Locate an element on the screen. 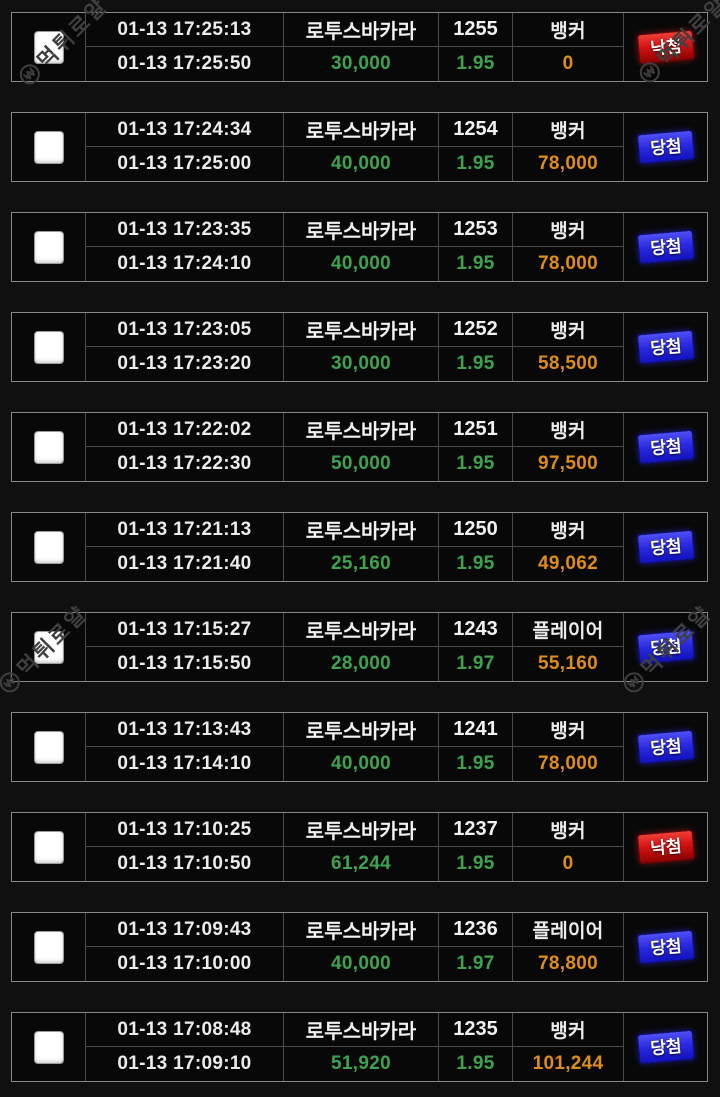 This screenshot has height=1097, width=720. bet-time: 01-13 17:21:13 is located at coordinates (185, 530).